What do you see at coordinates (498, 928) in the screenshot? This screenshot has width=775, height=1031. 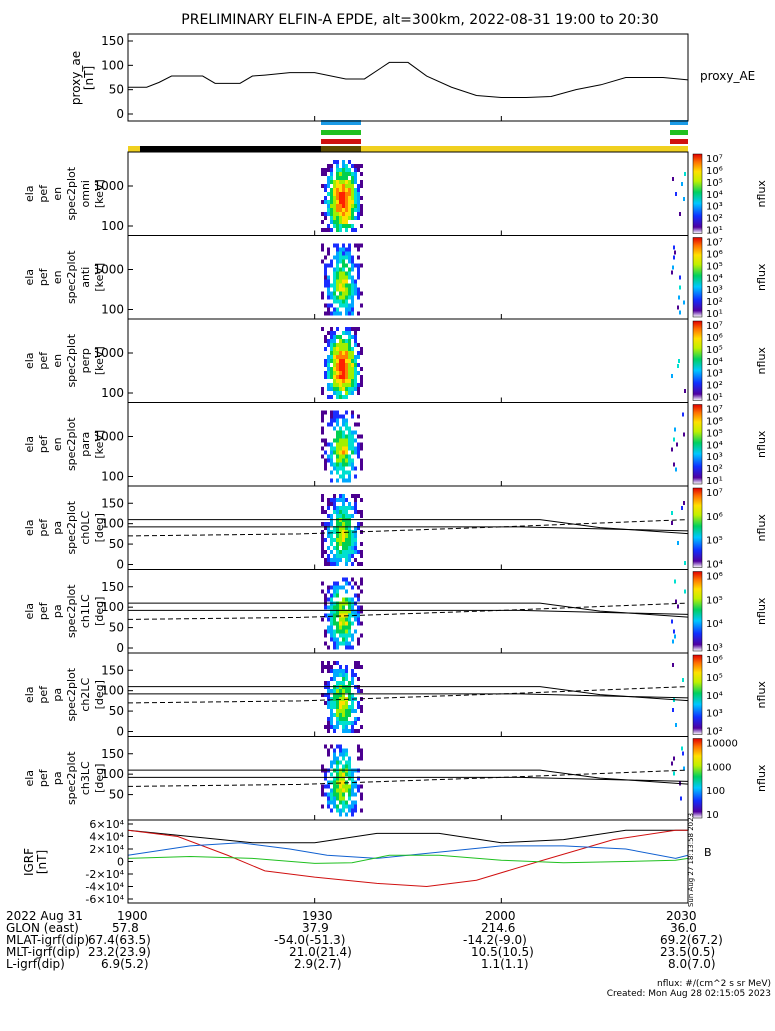 I see `footer-value: 214.6` at bounding box center [498, 928].